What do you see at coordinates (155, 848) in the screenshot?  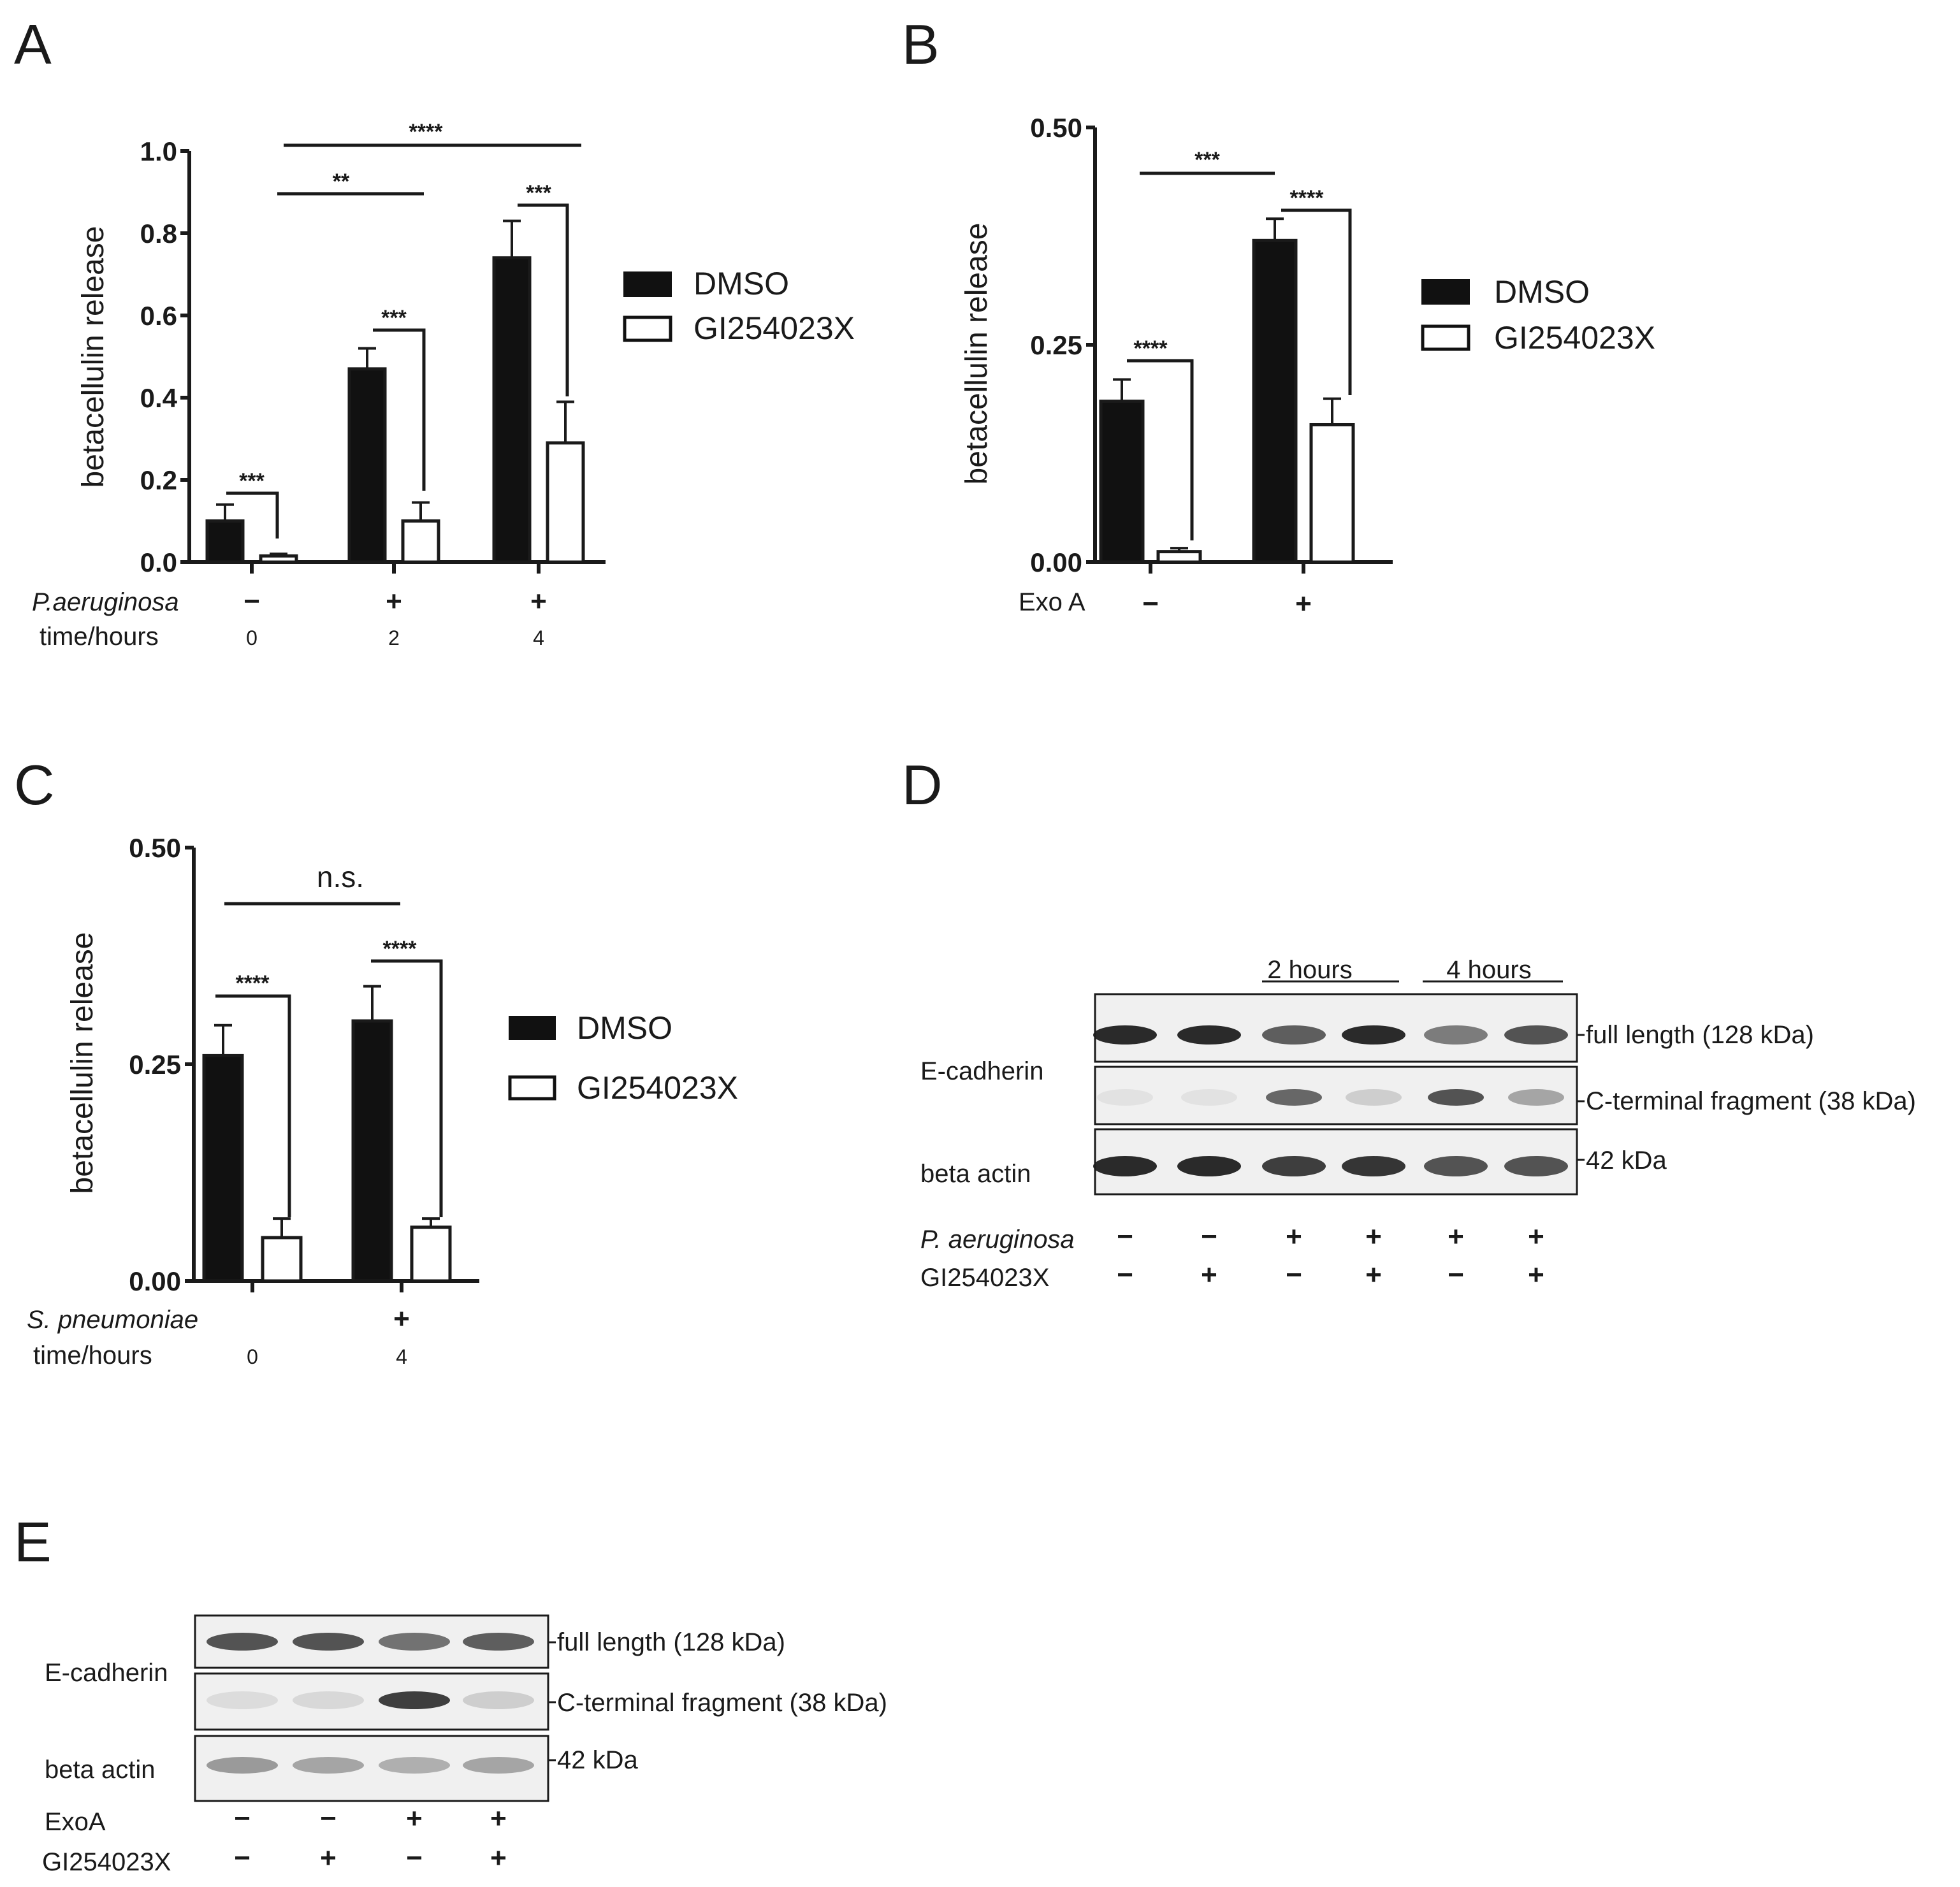 I see `chart-c-ytick-label: 0.50` at bounding box center [155, 848].